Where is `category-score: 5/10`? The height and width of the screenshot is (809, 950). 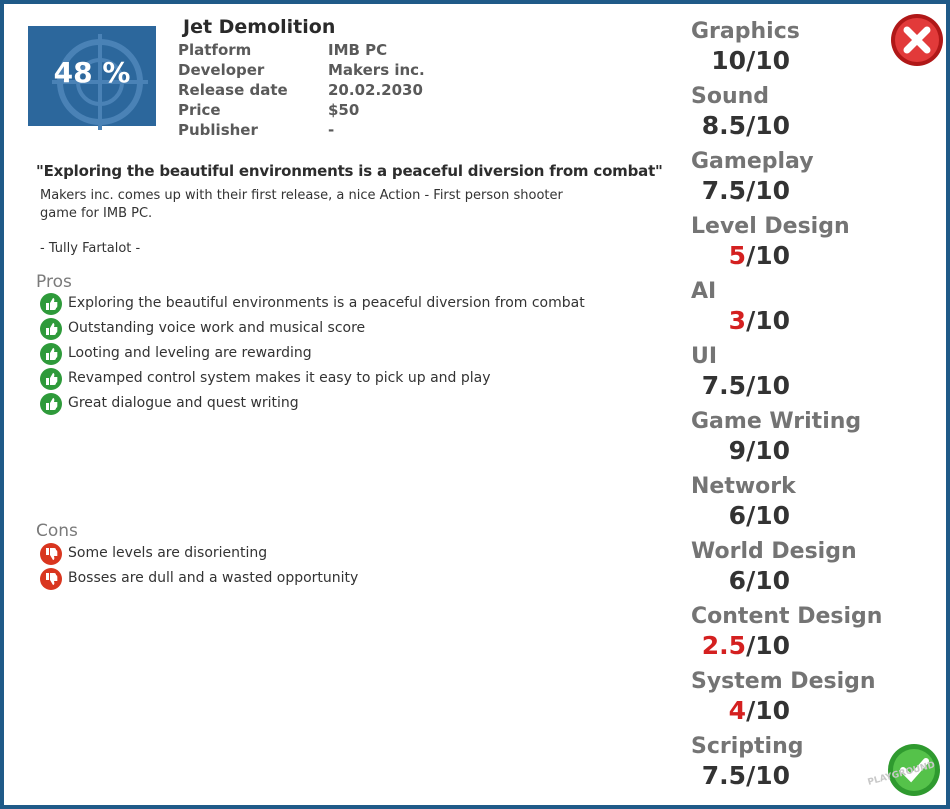
category-score: 5/10 is located at coordinates (730, 255).